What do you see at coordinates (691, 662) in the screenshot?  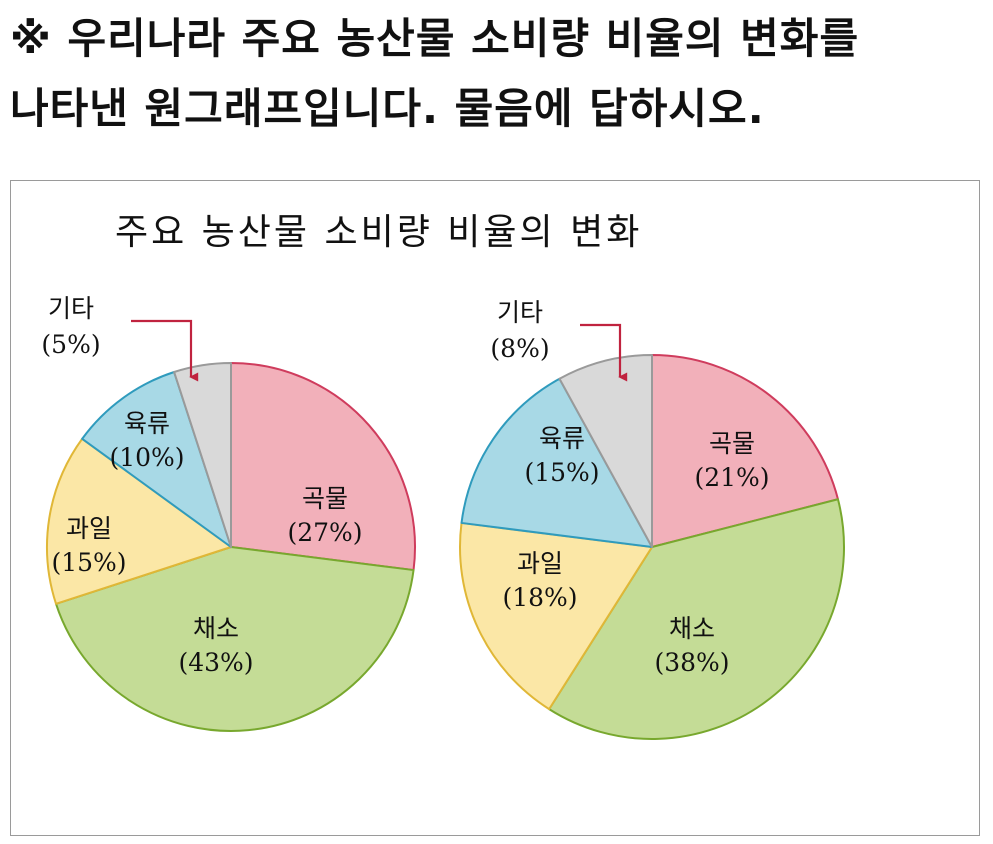 I see `slice-percent: (38%)` at bounding box center [691, 662].